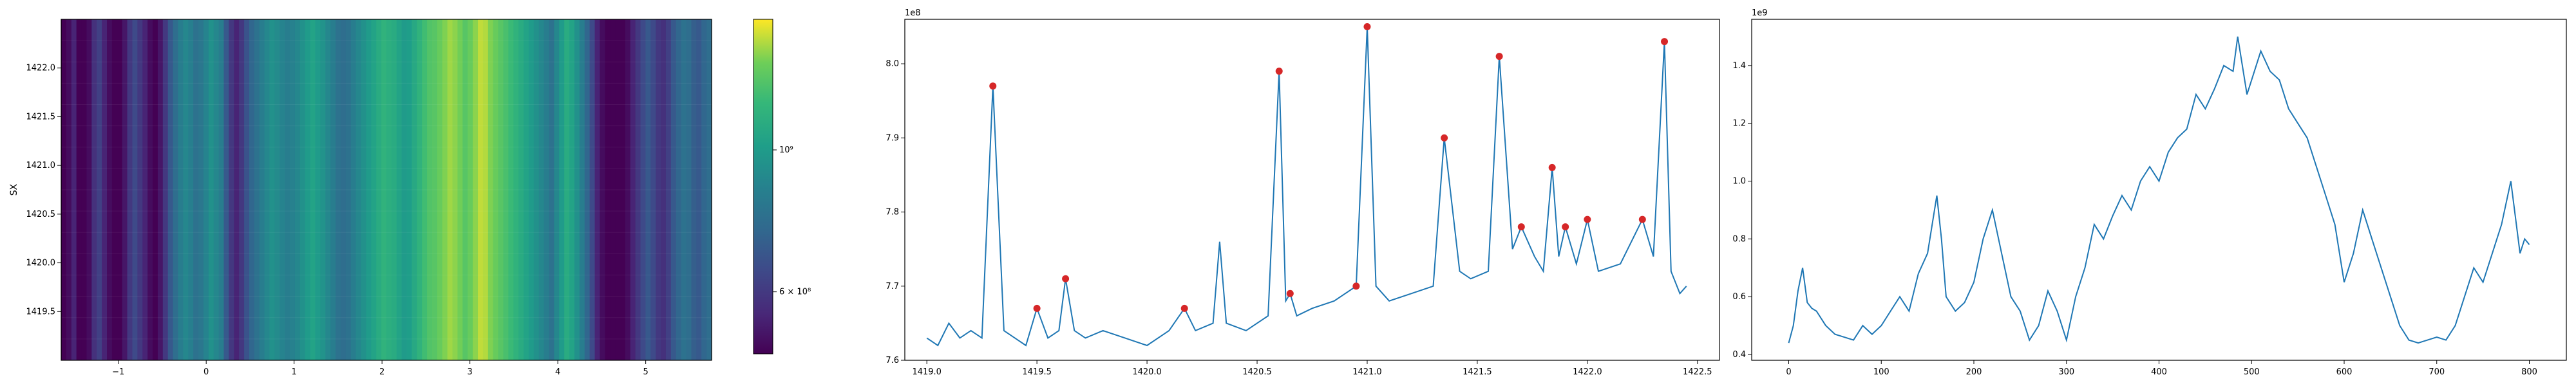 The height and width of the screenshot is (386, 2576). I want to click on y-tick-label: 7.8, so click(892, 212).